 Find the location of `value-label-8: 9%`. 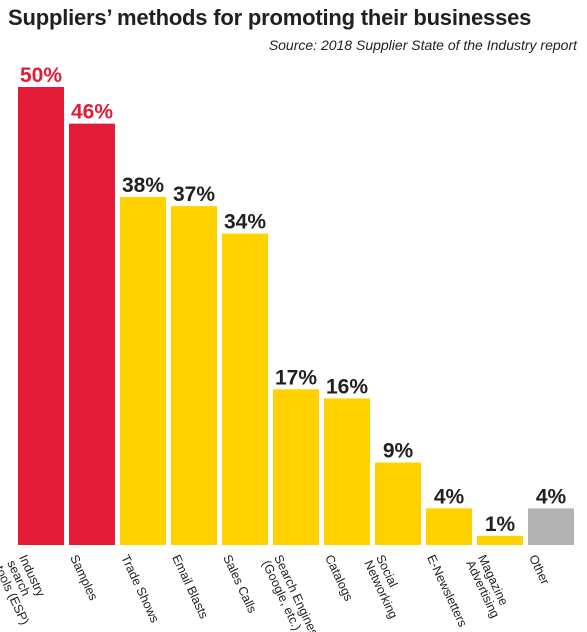

value-label-8: 9% is located at coordinates (398, 451).